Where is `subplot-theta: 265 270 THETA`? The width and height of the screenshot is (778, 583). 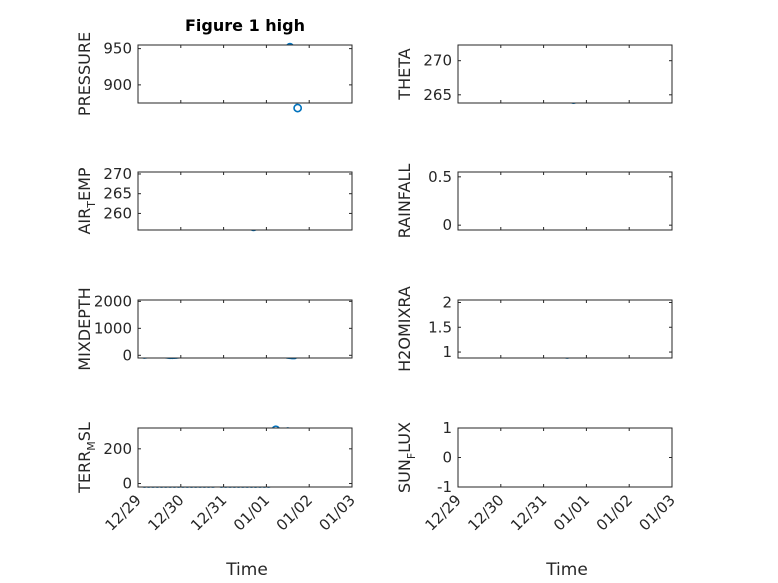 subplot-theta: 265 270 THETA is located at coordinates (534, 74).